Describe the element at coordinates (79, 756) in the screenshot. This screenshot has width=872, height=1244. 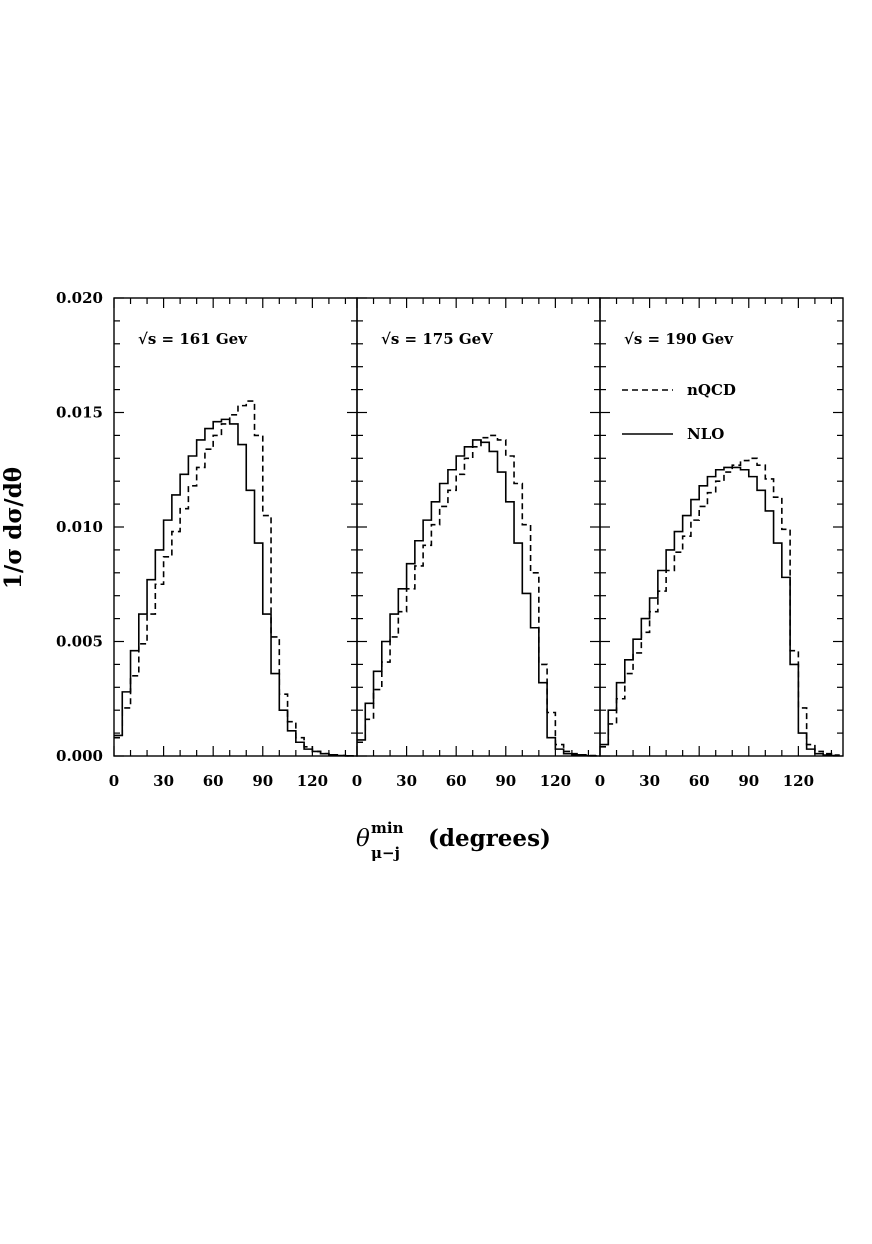
I see `y-tick-label: 0.000` at that location.